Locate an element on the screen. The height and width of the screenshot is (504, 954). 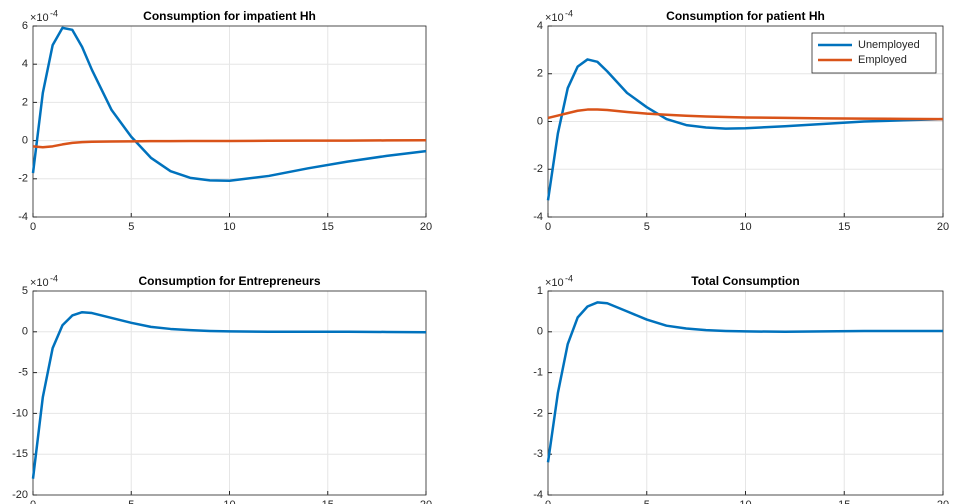
legend-label: Employed is located at coordinates (882, 60).